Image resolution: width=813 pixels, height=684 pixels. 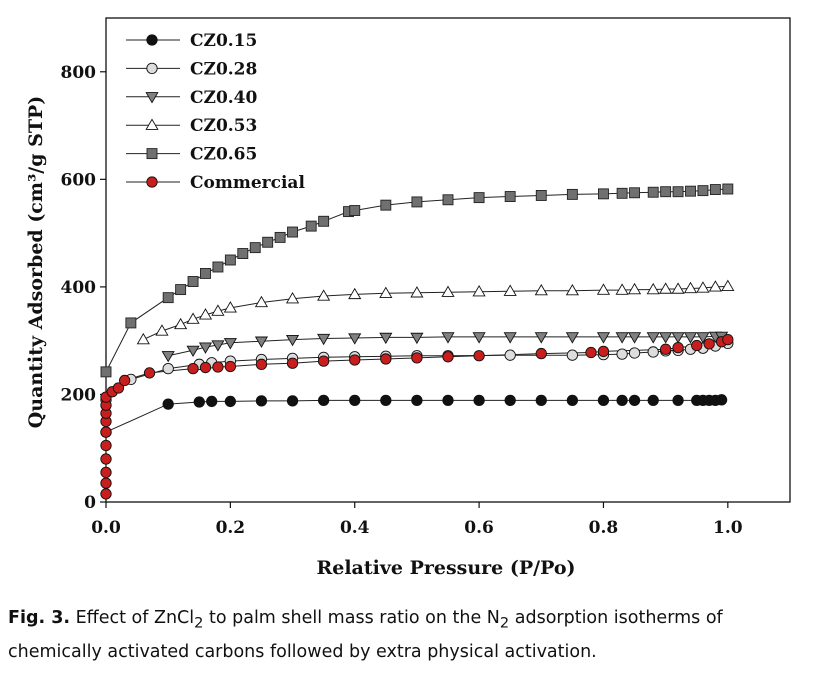 What do you see at coordinates (132, 618) in the screenshot?
I see `caption-text-1: Effect of ZnCl` at bounding box center [132, 618].